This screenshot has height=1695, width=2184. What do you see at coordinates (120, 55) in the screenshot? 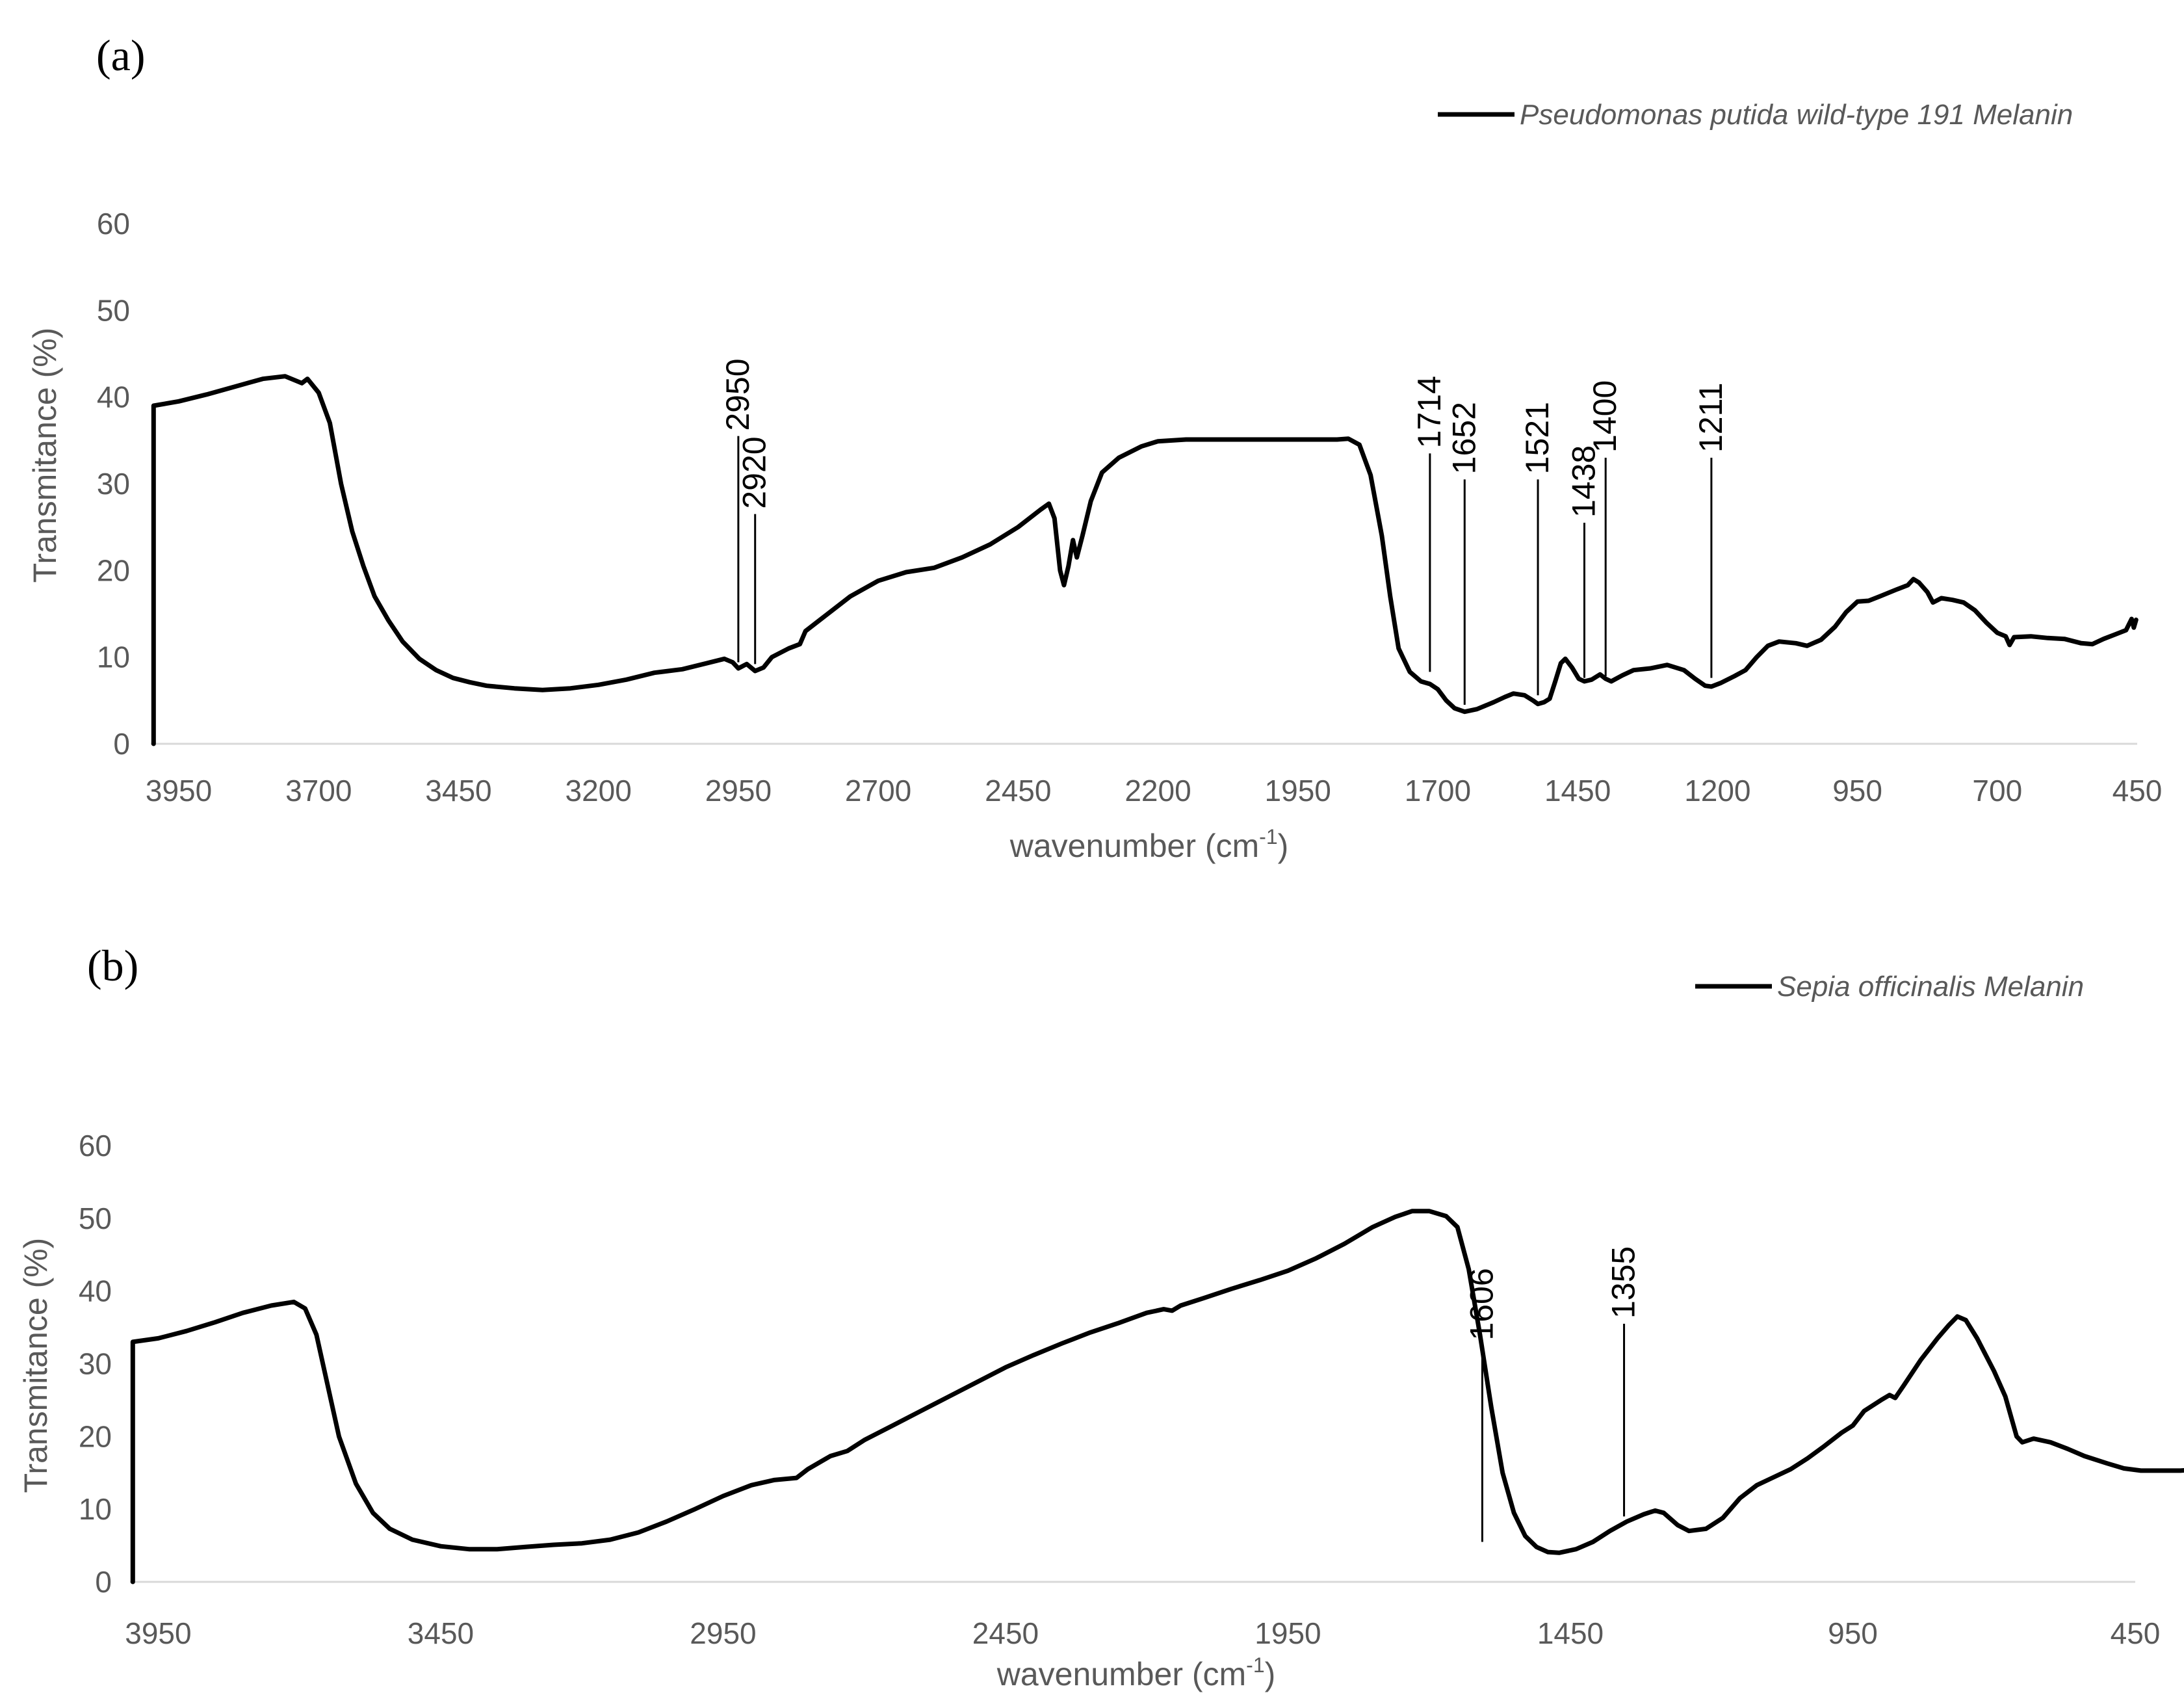
I see `panel-a-label: (a)` at bounding box center [120, 55].